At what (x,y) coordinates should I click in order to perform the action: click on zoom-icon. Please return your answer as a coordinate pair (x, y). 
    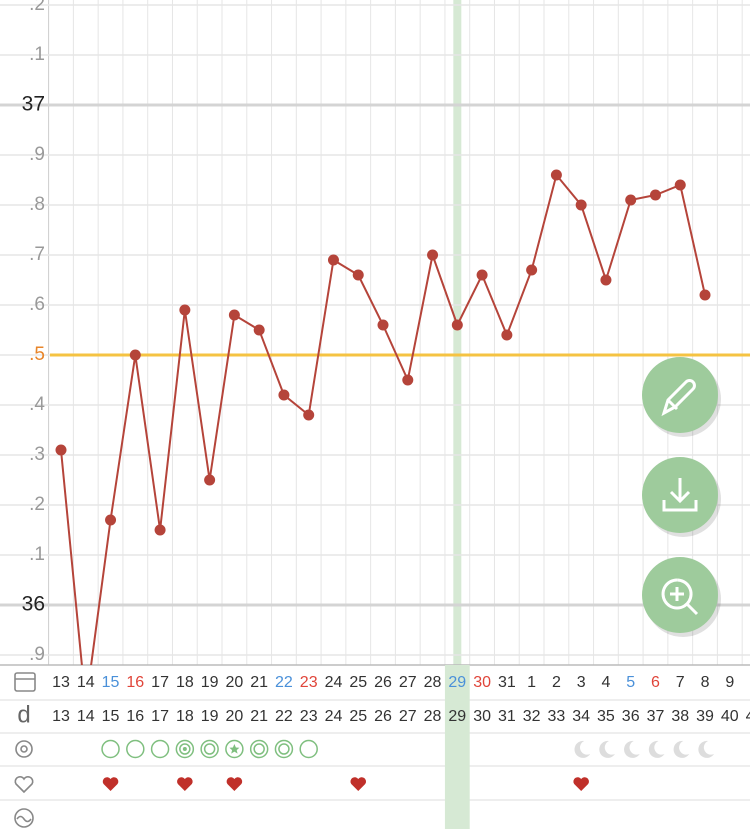
    Looking at the image, I should click on (680, 597).